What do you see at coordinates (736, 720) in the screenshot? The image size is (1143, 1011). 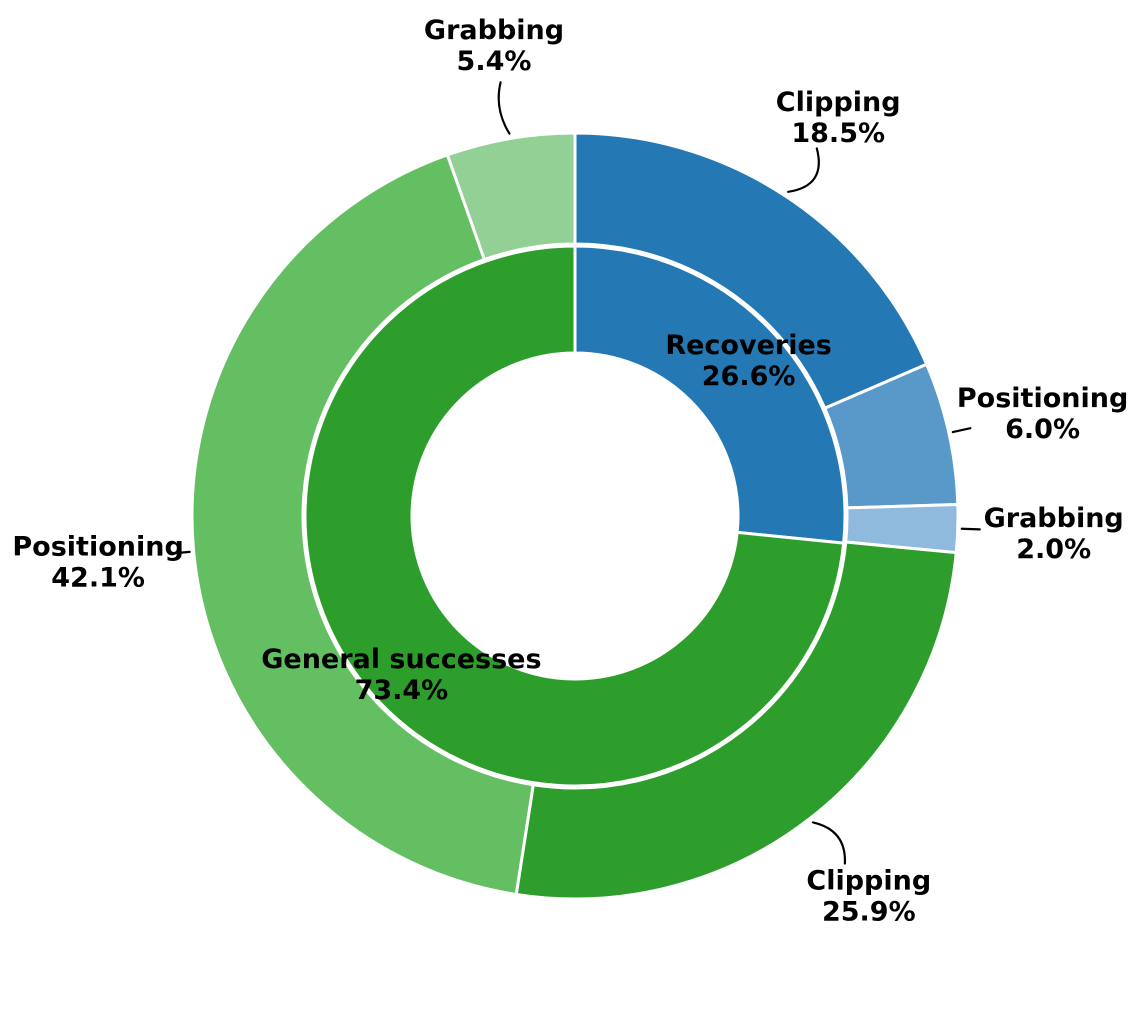 I see `outer-wedge-clipping` at bounding box center [736, 720].